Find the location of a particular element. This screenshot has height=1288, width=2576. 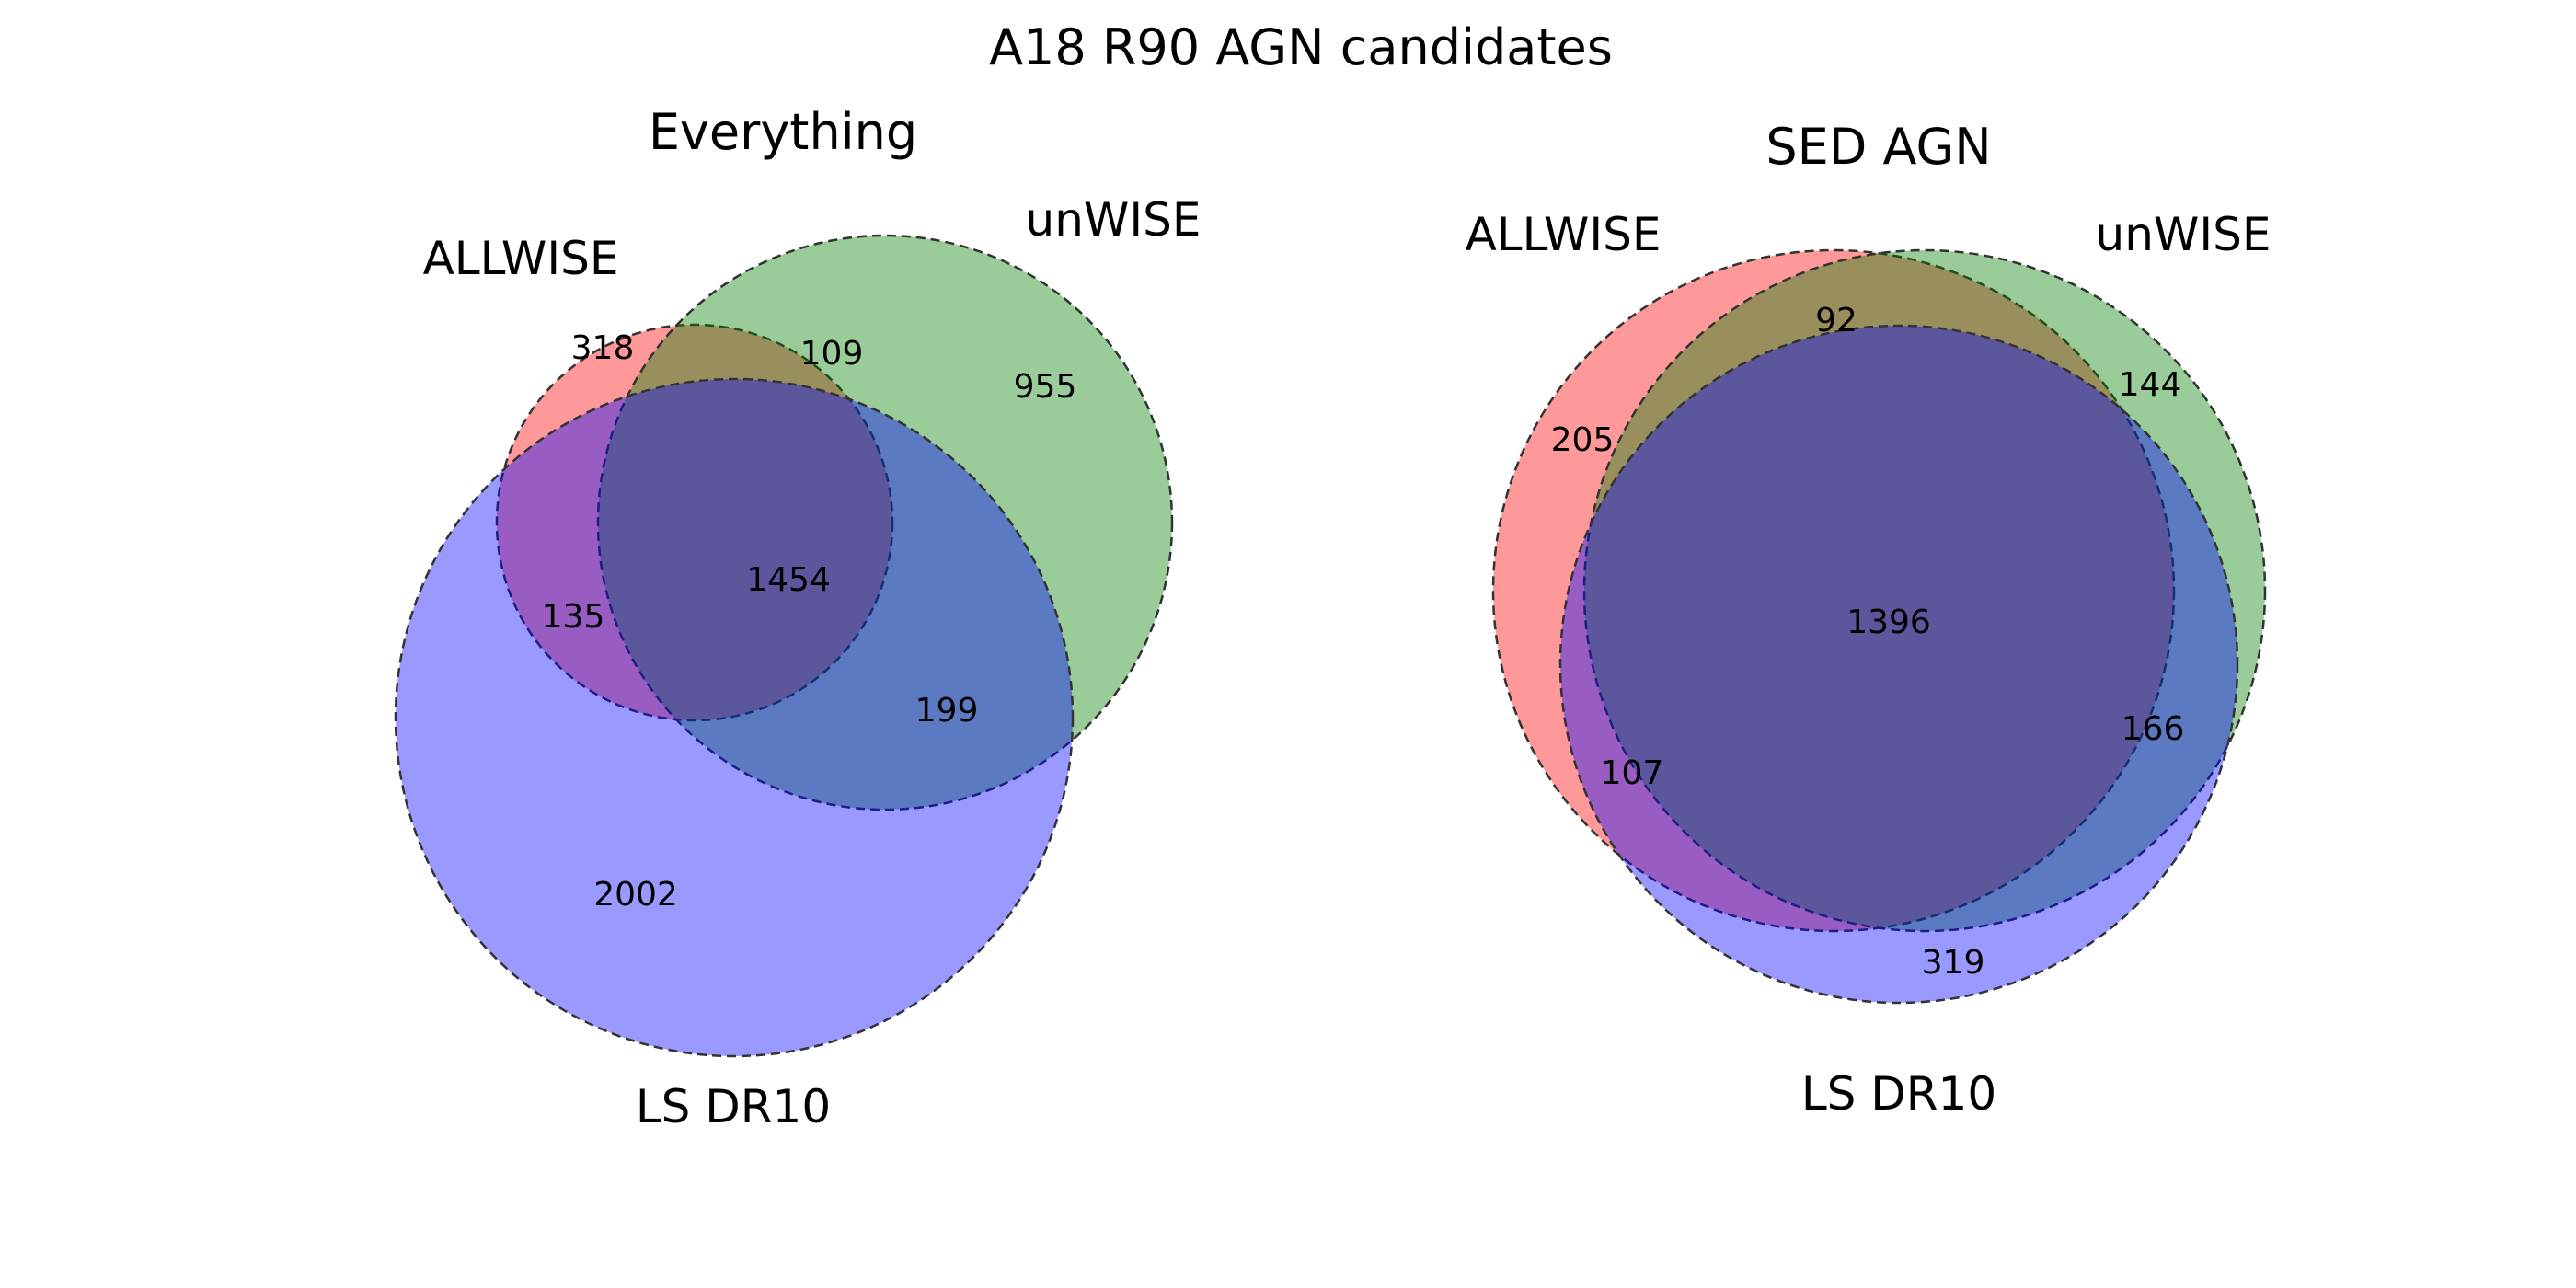

venn-sed-agn-count-allwise-only: 205 is located at coordinates (1583, 440).